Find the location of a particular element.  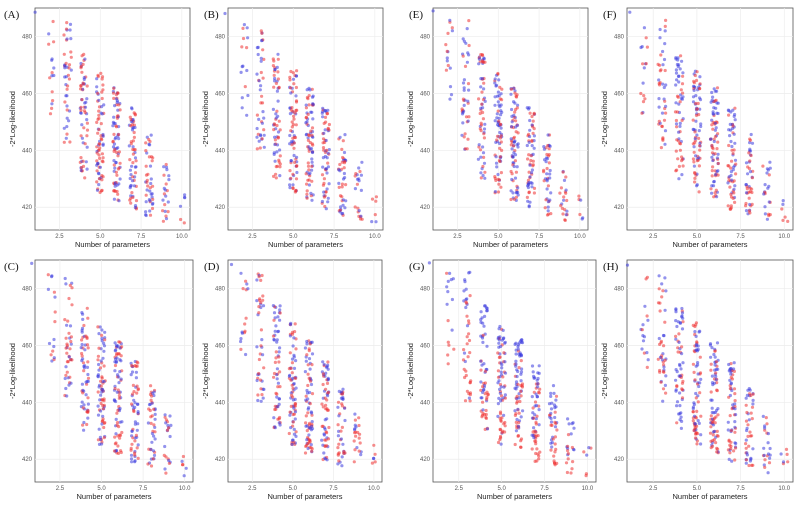

x-tick-label: 5.0 is located at coordinates (100, 237).